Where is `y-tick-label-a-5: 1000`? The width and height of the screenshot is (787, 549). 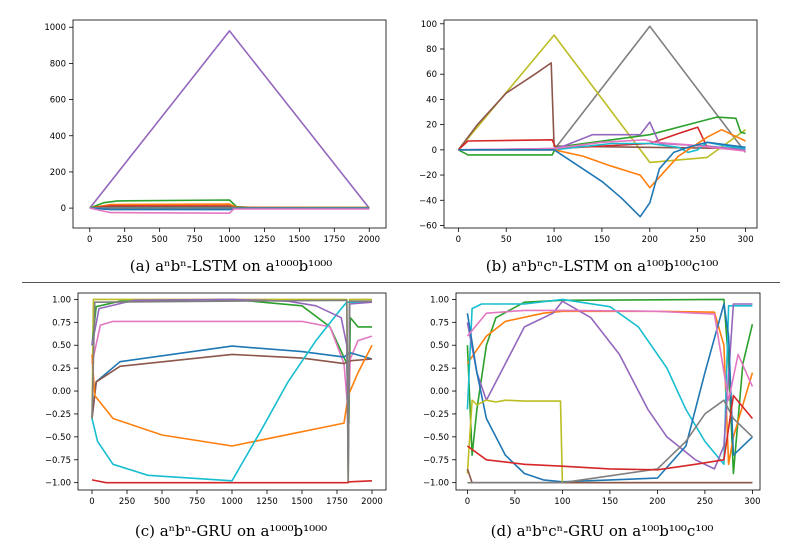 y-tick-label-a-5: 1000 is located at coordinates (55, 28).